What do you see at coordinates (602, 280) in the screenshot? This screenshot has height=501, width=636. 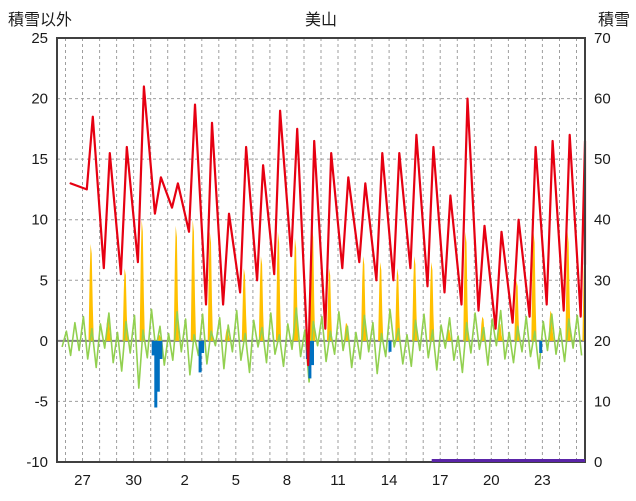 I see `right-tick-label: 30` at bounding box center [602, 280].